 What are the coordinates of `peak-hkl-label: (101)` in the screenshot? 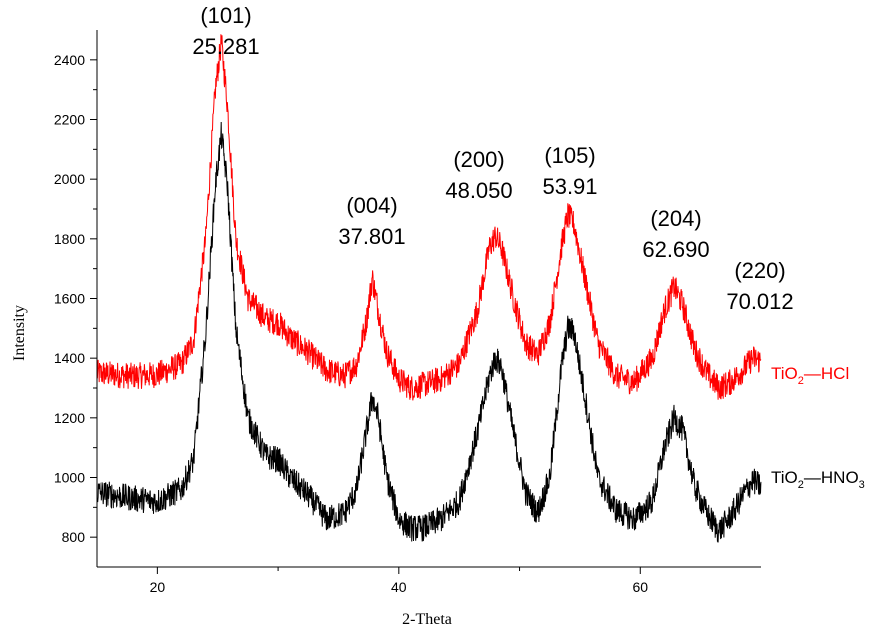 It's located at (225, 15).